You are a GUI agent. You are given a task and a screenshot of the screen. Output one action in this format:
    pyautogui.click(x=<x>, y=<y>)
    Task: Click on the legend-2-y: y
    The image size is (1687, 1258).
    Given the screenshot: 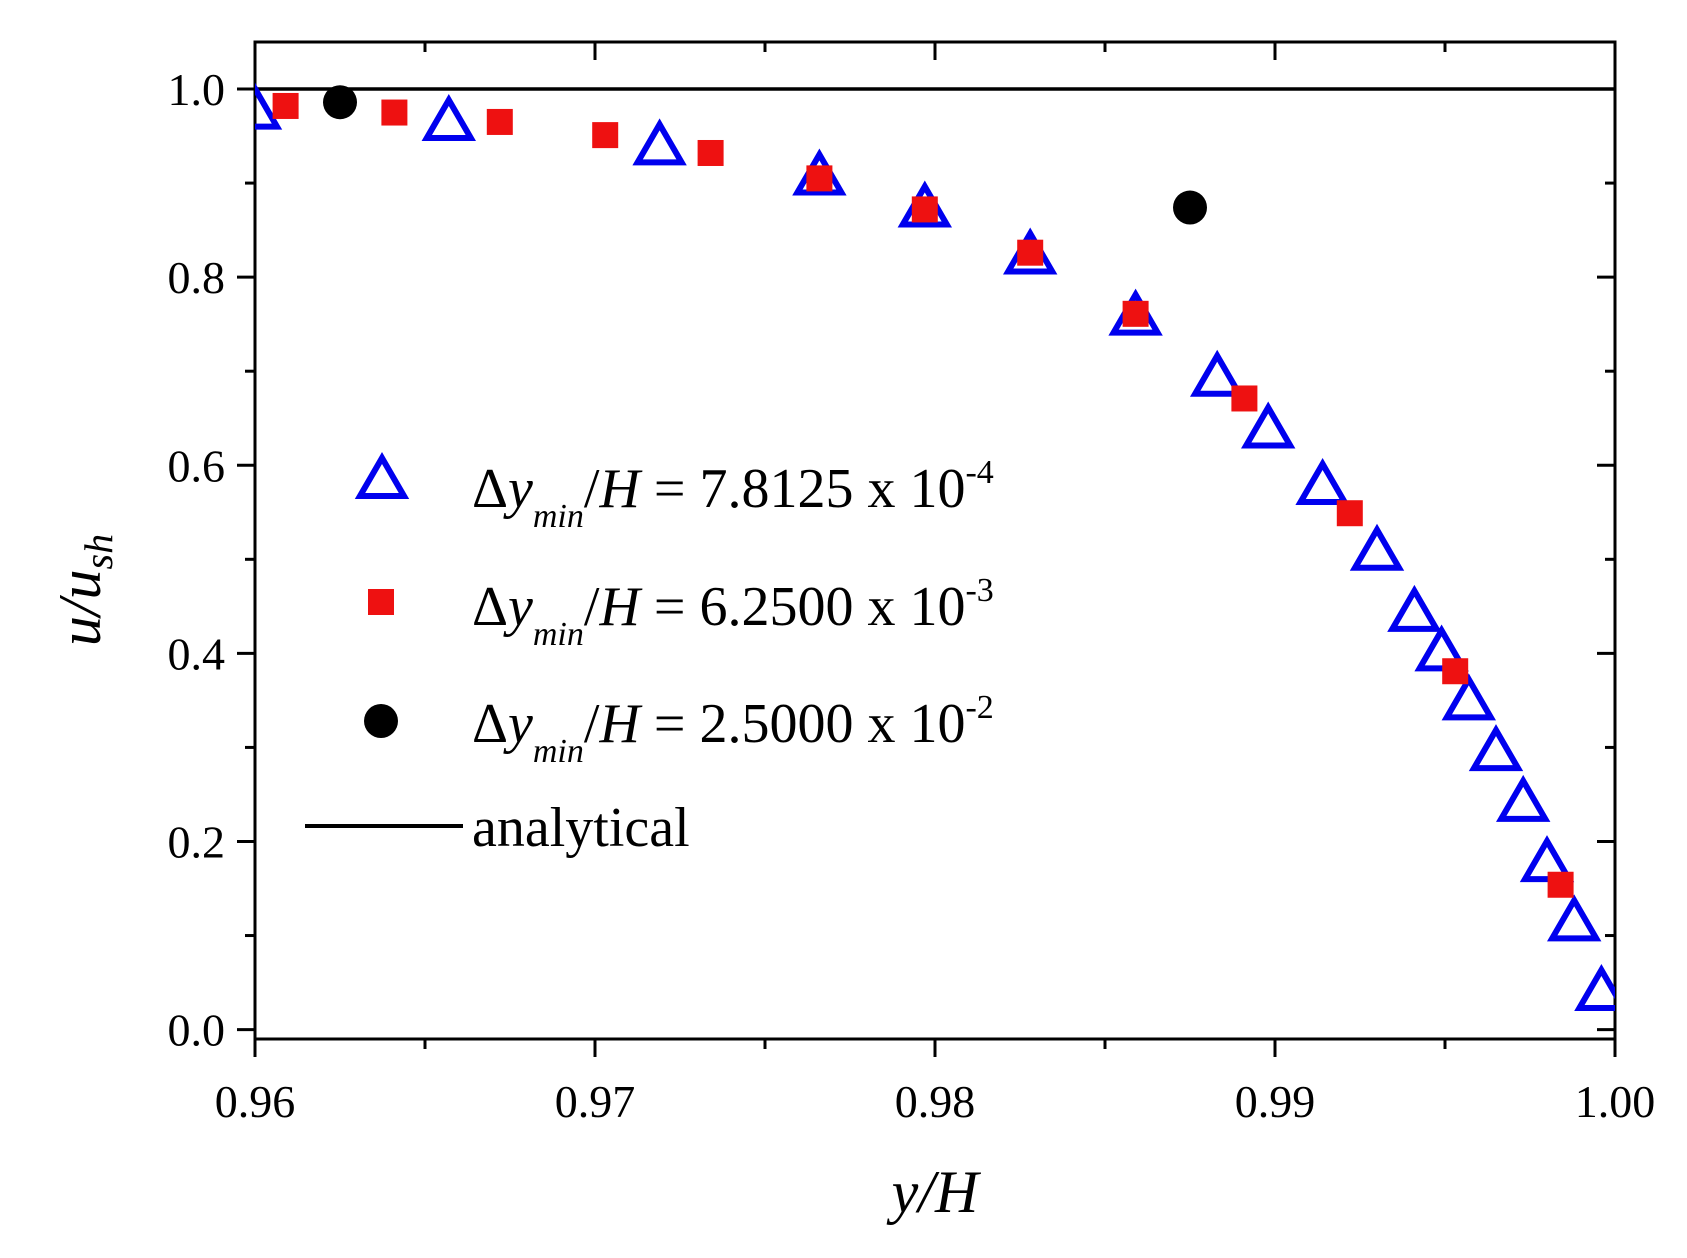 What is the action you would take?
    pyautogui.click(x=518, y=607)
    